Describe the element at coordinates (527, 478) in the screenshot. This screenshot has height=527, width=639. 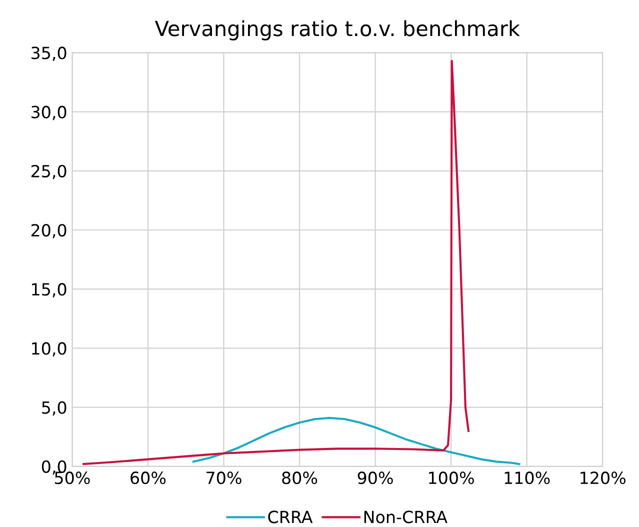
I see `x-tick-label: 110%` at that location.